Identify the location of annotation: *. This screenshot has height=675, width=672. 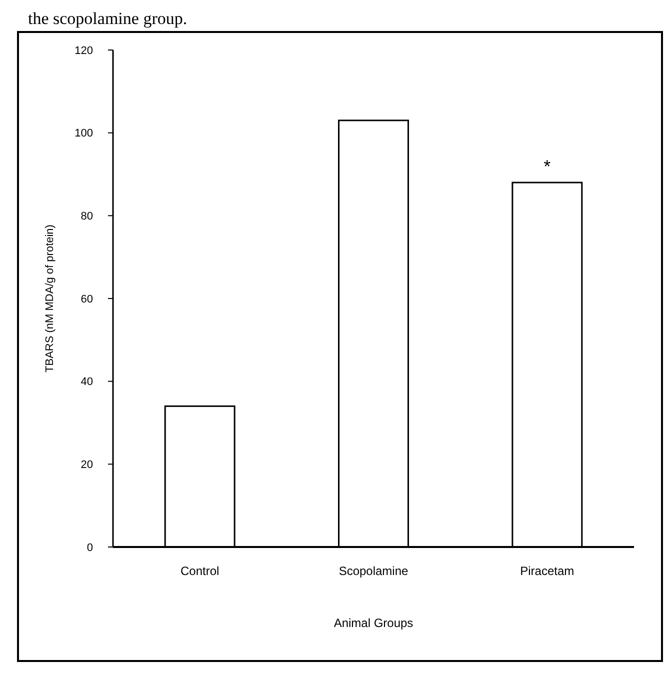
(547, 166).